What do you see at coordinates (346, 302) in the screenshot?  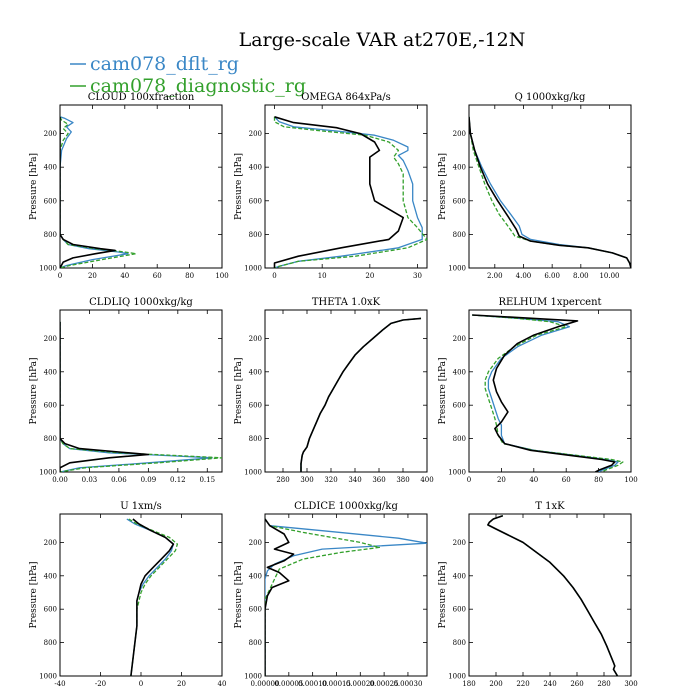 I see `panel-title: THETA 1.0xK` at bounding box center [346, 302].